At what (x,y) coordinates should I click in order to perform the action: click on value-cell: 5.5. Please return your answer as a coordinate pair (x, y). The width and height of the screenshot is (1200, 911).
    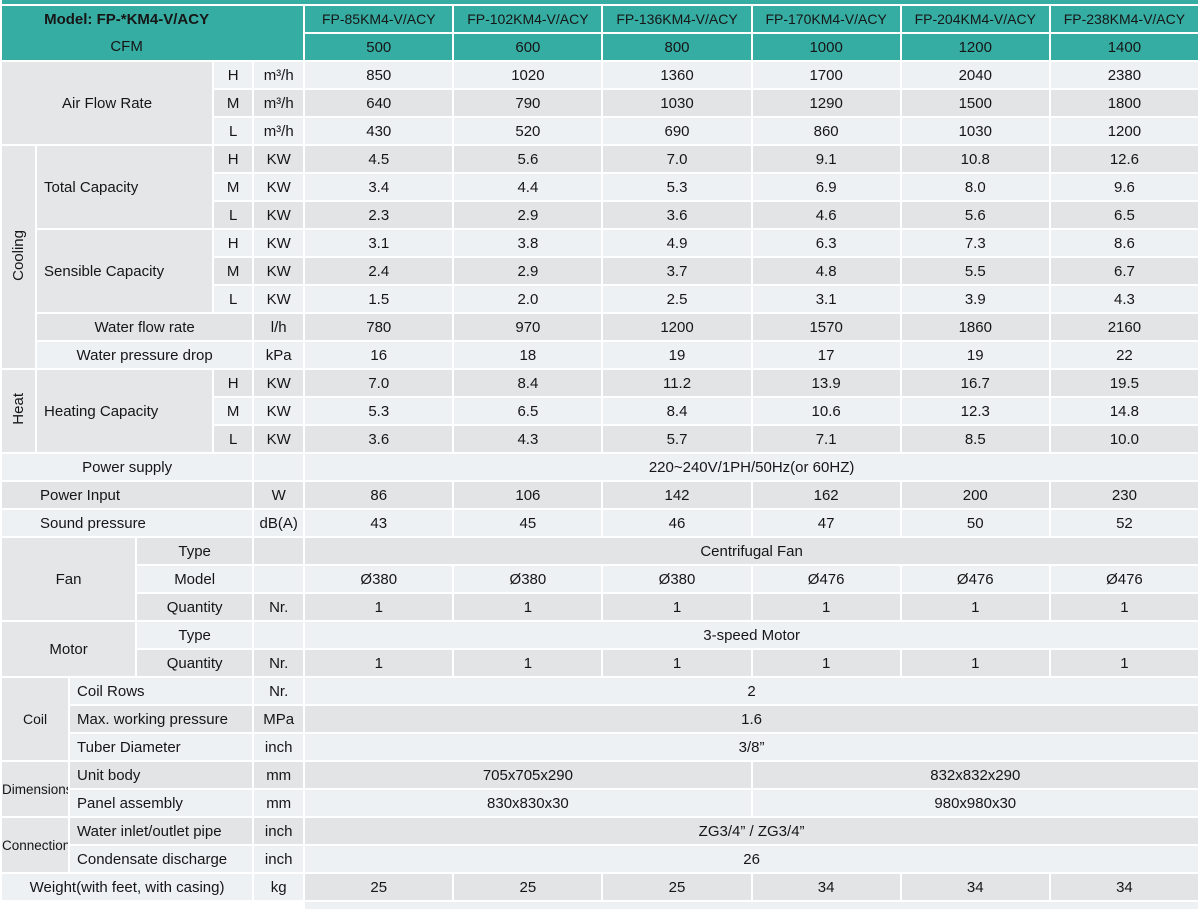
    Looking at the image, I should click on (975, 271).